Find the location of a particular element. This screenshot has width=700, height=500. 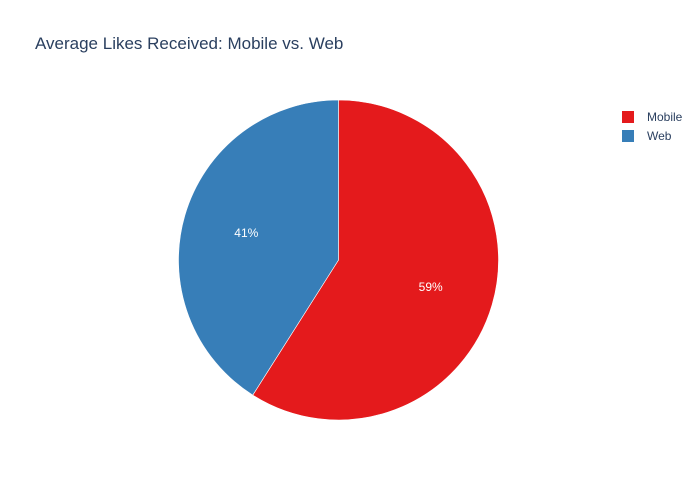

legend-swatch-web is located at coordinates (628, 135).